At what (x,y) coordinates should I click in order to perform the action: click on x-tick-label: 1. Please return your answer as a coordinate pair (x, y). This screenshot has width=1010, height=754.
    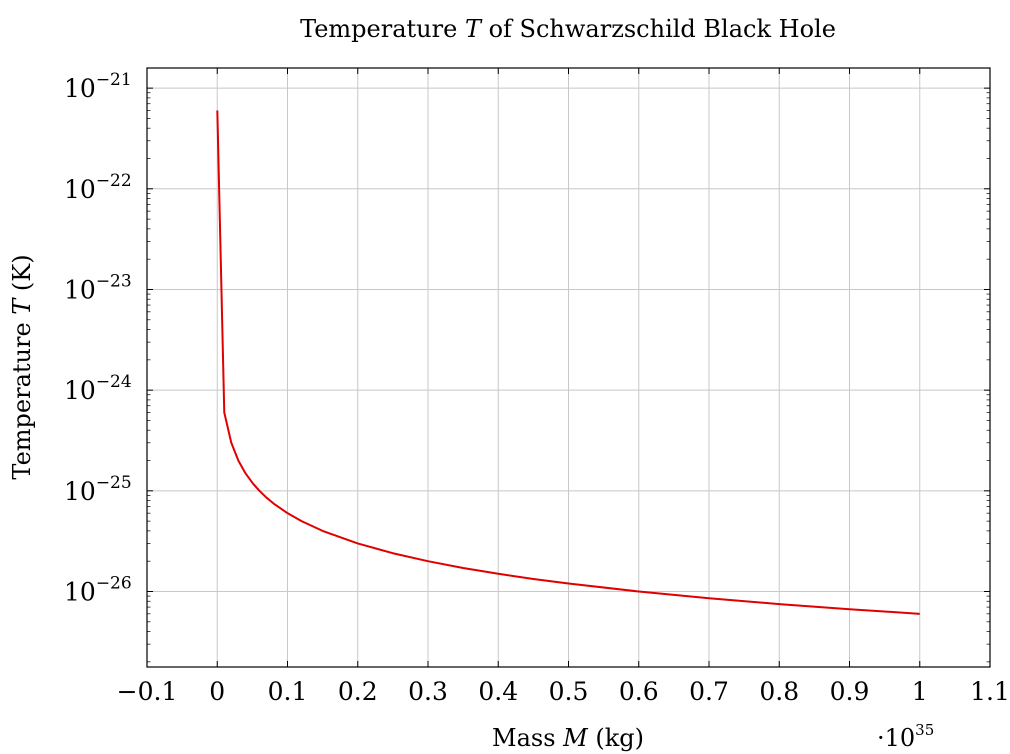
    Looking at the image, I should click on (920, 691).